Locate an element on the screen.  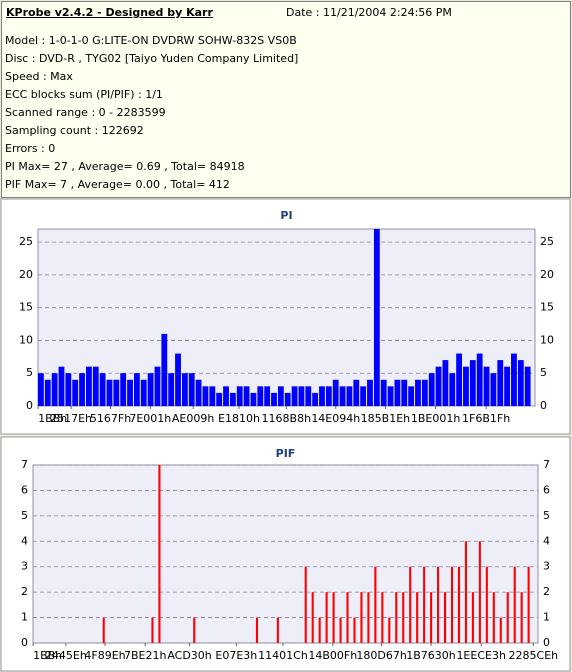
x-tick-label: 1168B8h is located at coordinates (287, 418).